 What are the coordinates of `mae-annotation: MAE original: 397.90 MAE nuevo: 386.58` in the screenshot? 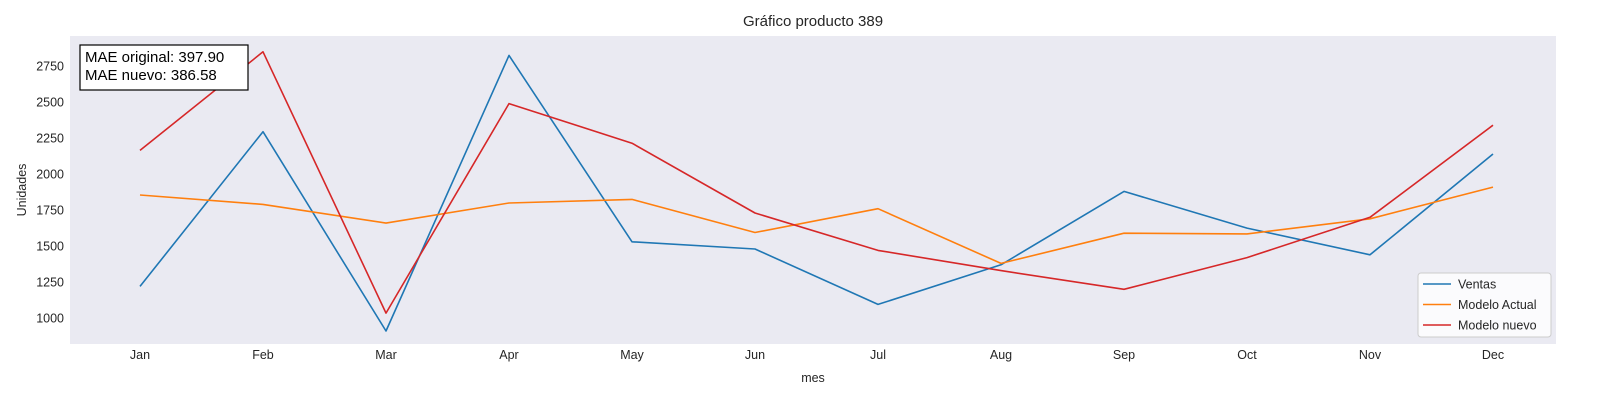 It's located at (164, 67).